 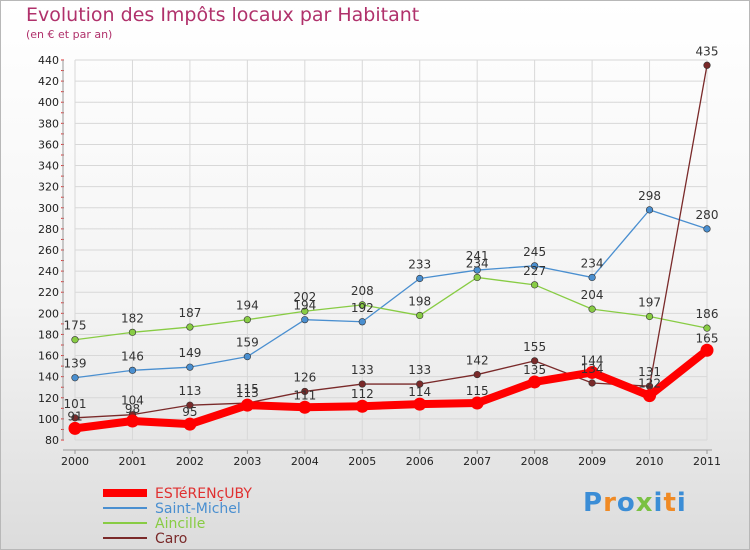 What do you see at coordinates (649, 384) in the screenshot?
I see `data-label: 122` at bounding box center [649, 384].